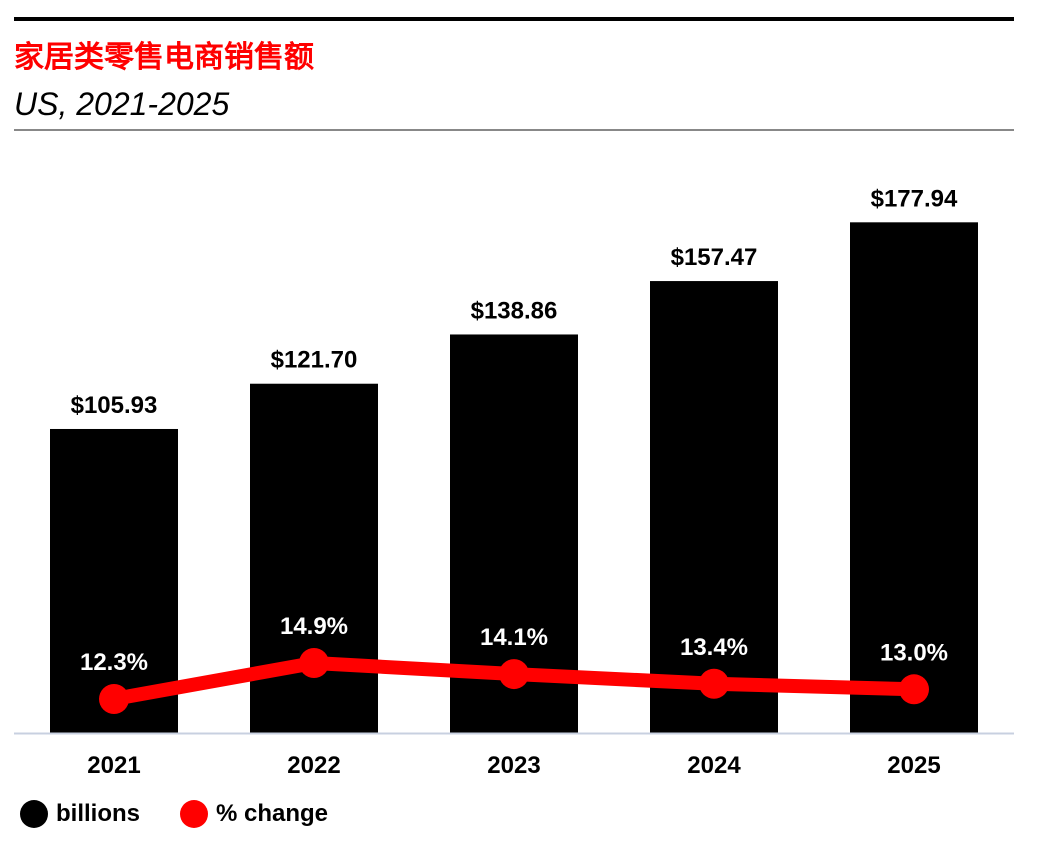 This screenshot has height=844, width=1054. Describe the element at coordinates (113, 765) in the screenshot. I see `x-tick-label: 2021` at that location.